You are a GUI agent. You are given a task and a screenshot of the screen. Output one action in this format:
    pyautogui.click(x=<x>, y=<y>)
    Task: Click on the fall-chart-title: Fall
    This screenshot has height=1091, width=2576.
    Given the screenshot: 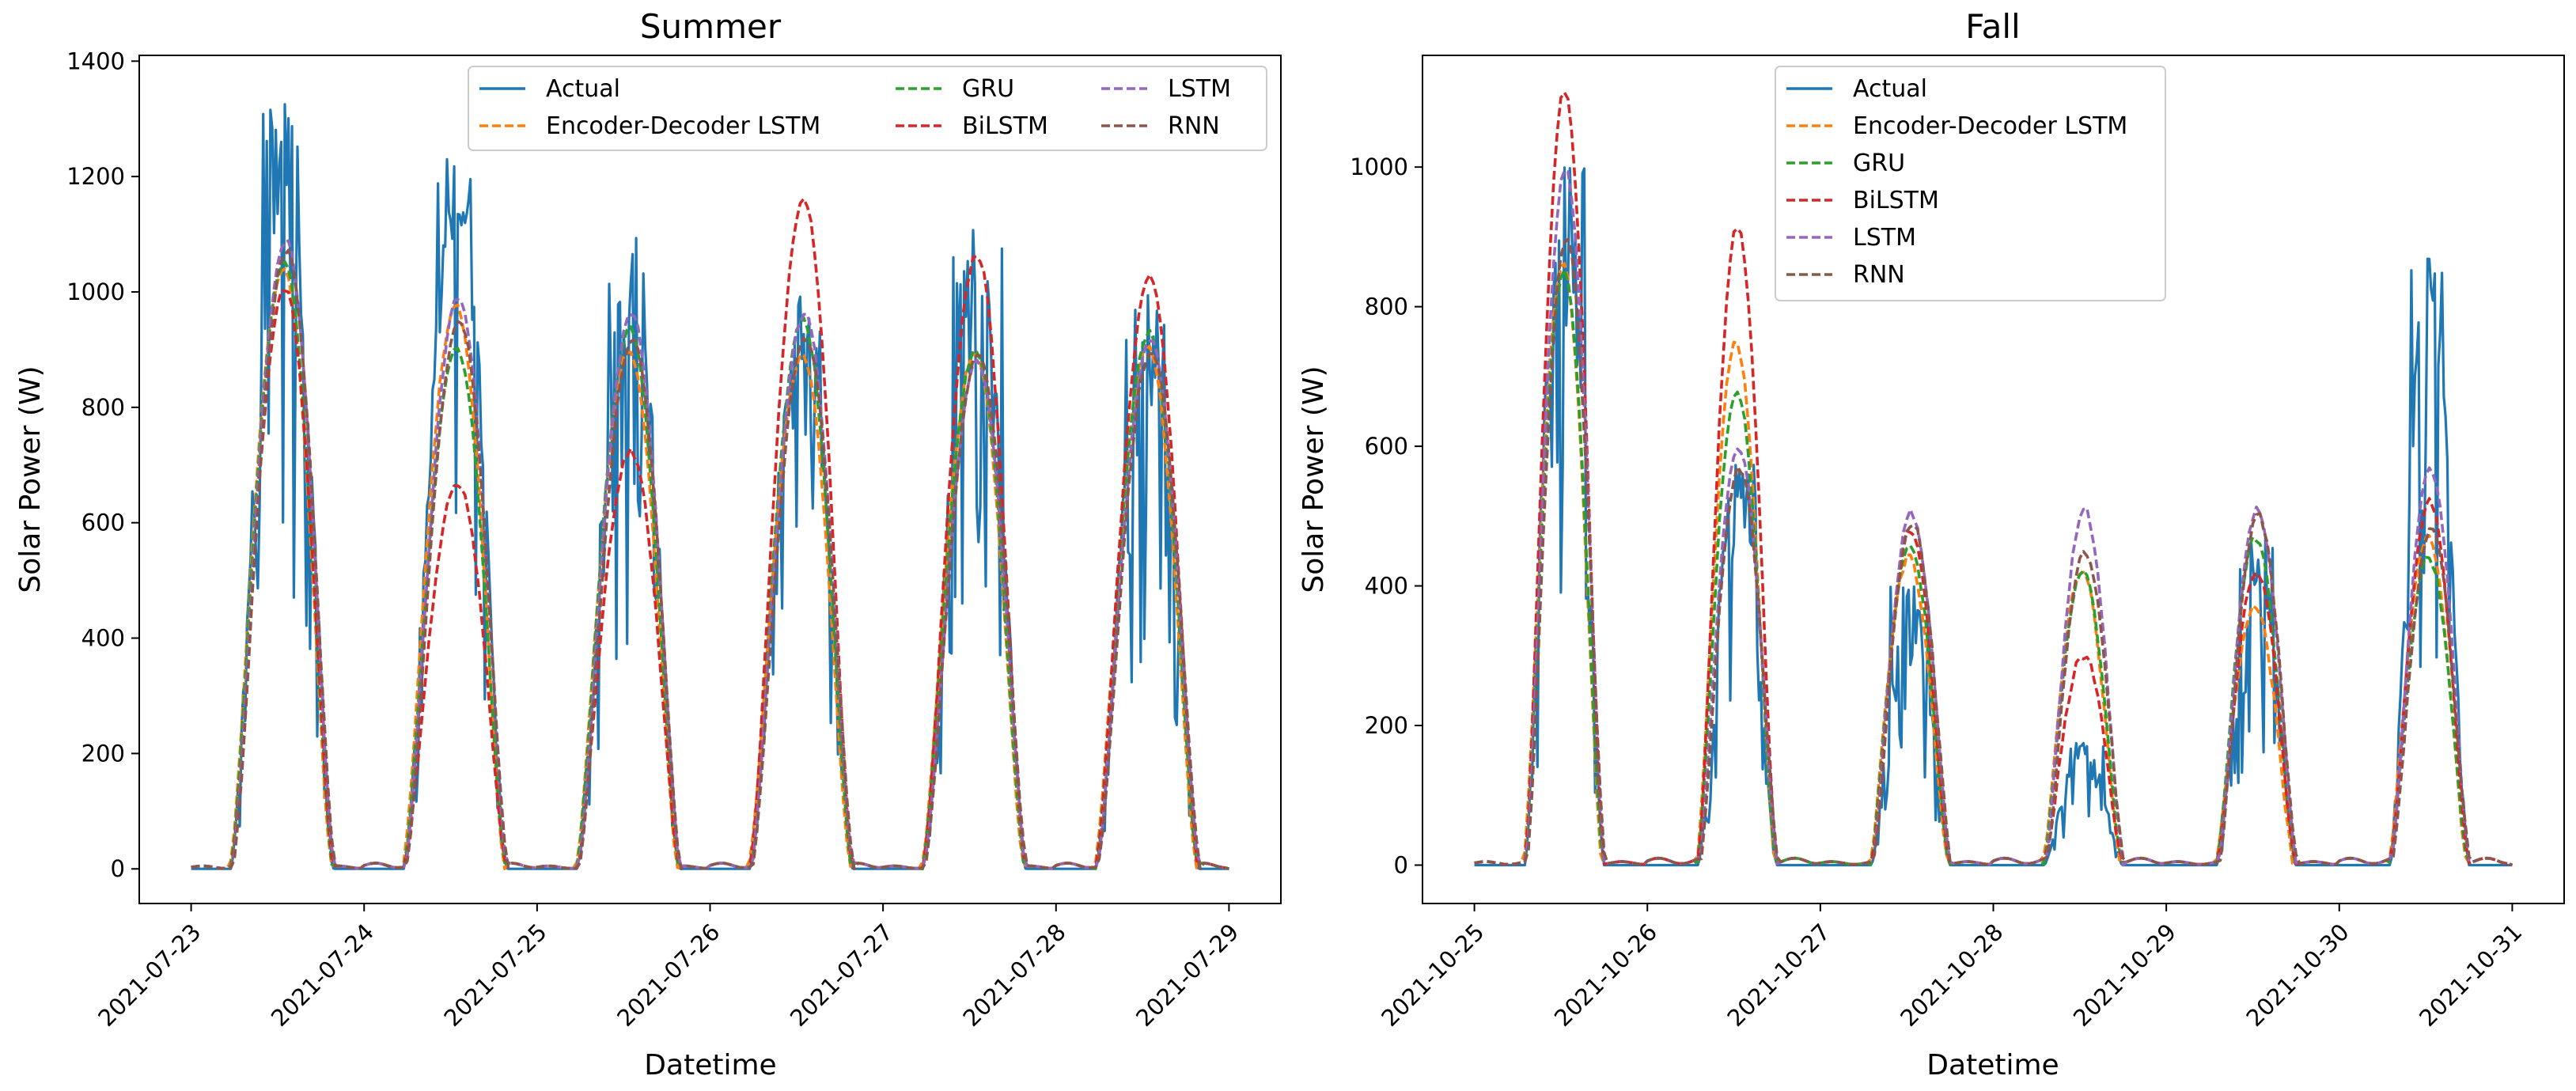 What is the action you would take?
    pyautogui.click(x=1992, y=26)
    